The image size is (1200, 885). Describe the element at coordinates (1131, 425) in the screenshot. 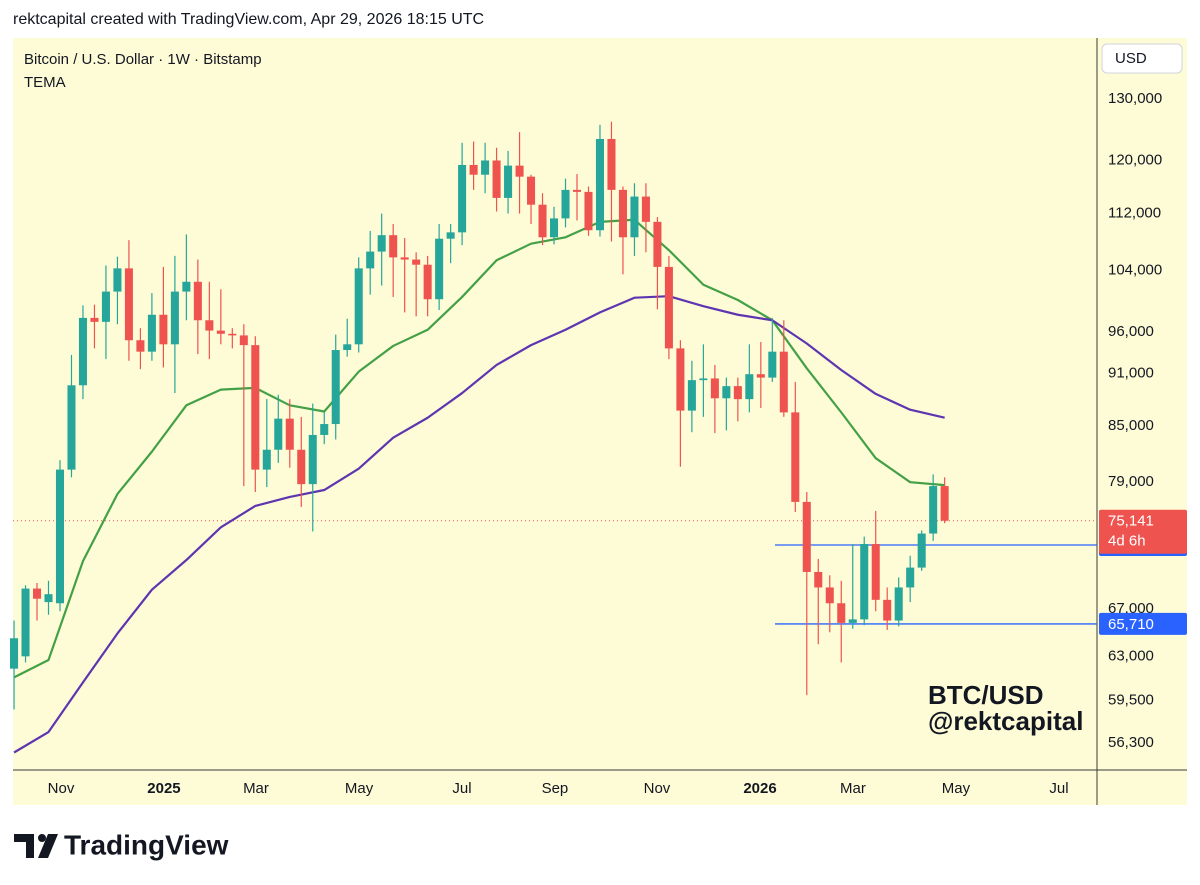

I see `y-tick-label: 85,000` at that location.